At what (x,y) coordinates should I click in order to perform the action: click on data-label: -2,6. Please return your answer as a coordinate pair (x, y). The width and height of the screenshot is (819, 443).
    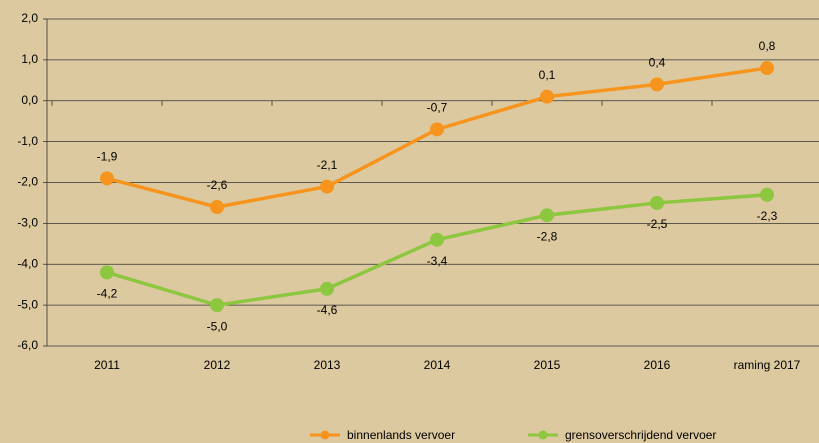
    Looking at the image, I should click on (217, 185).